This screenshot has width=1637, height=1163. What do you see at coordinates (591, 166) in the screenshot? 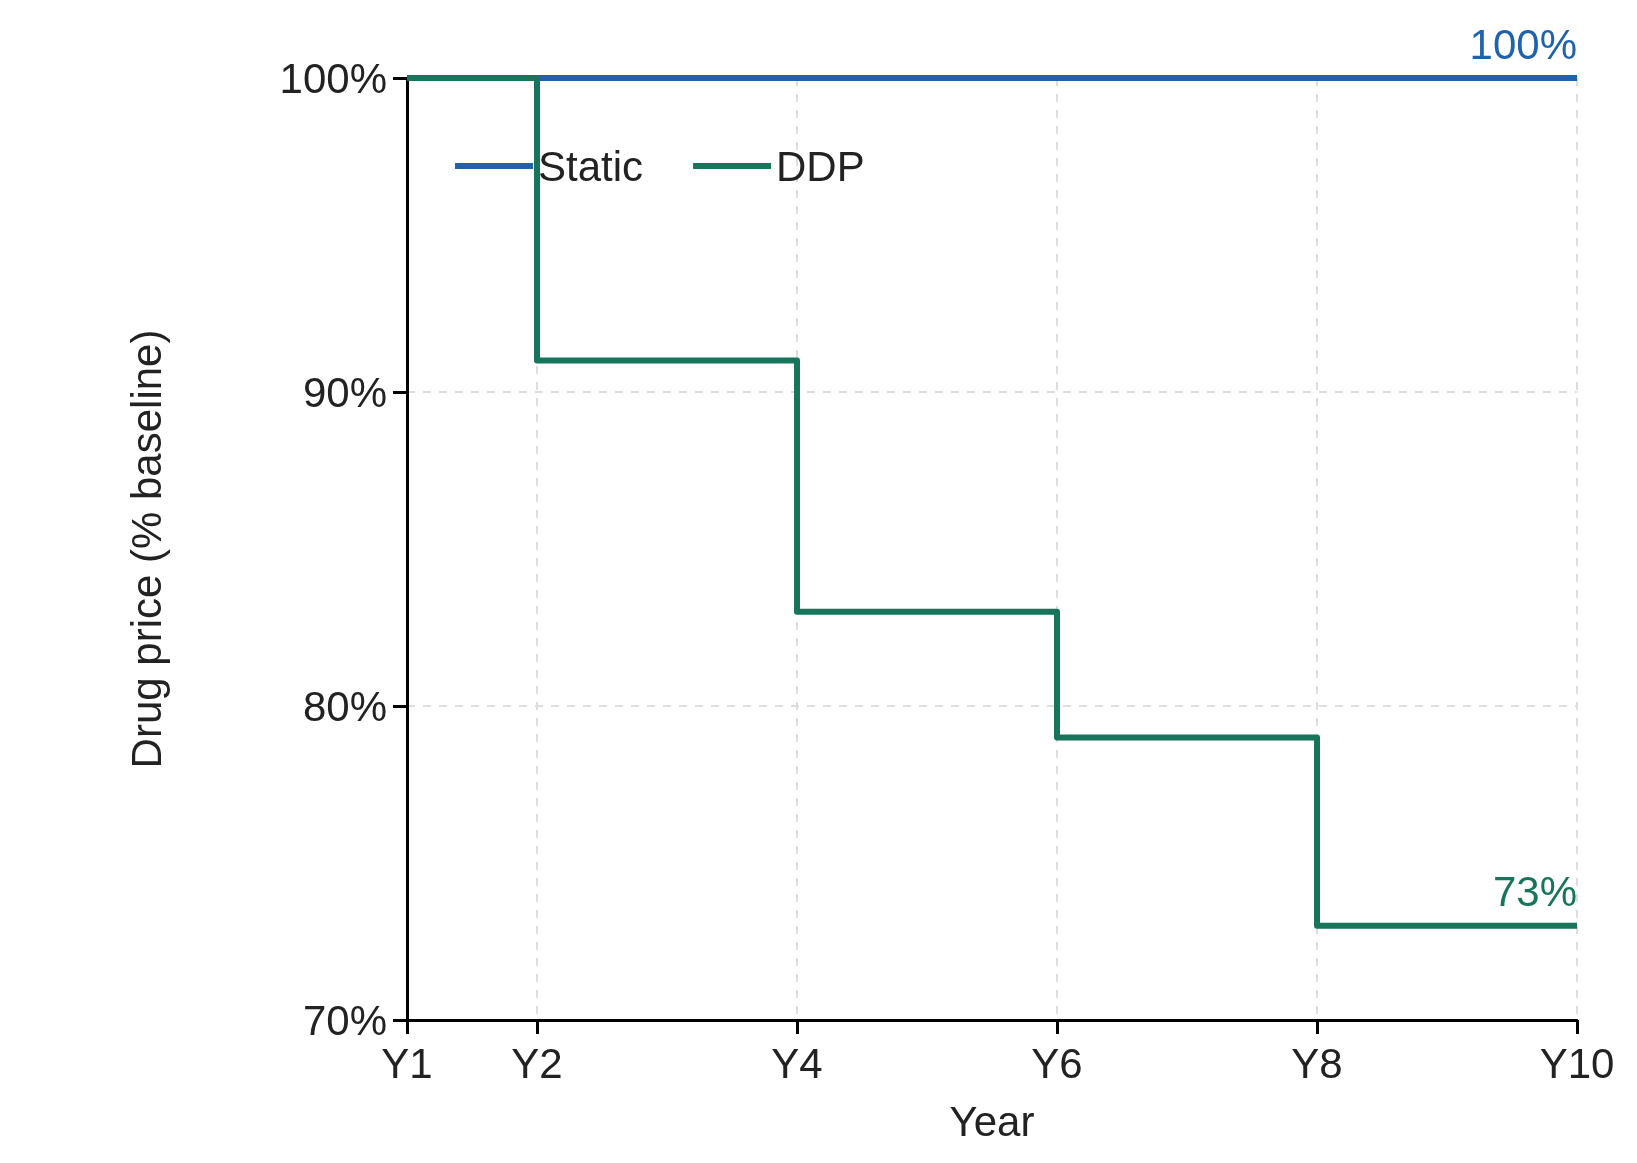
I see `legend-label: Static` at bounding box center [591, 166].